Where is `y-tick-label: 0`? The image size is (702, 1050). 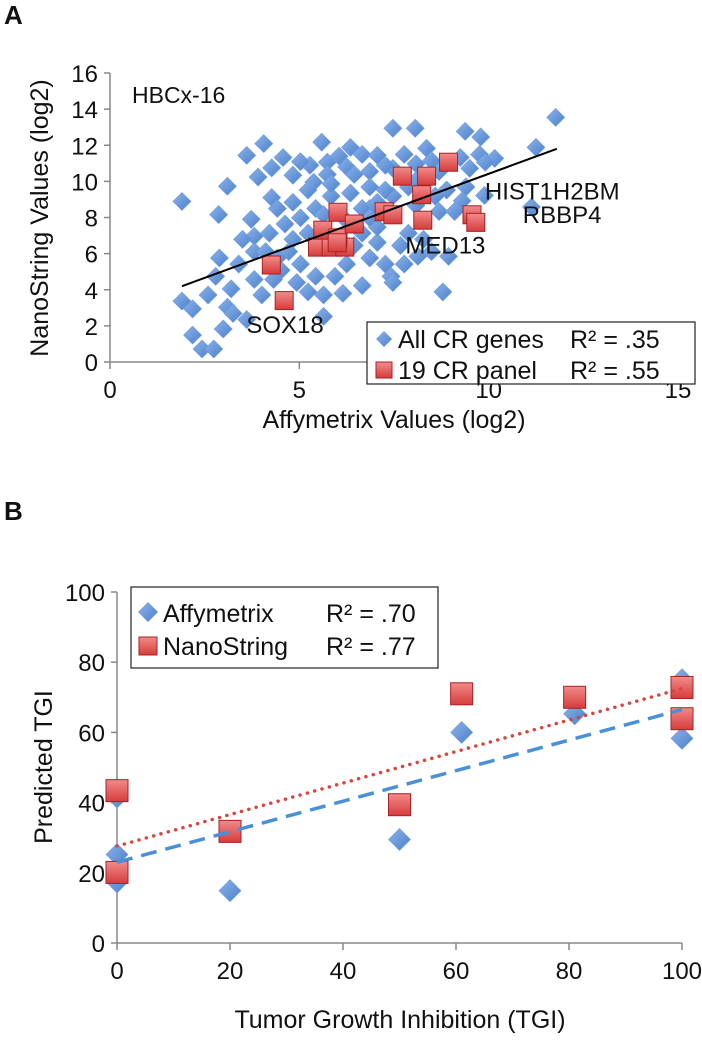
y-tick-label: 0 is located at coordinates (91, 363).